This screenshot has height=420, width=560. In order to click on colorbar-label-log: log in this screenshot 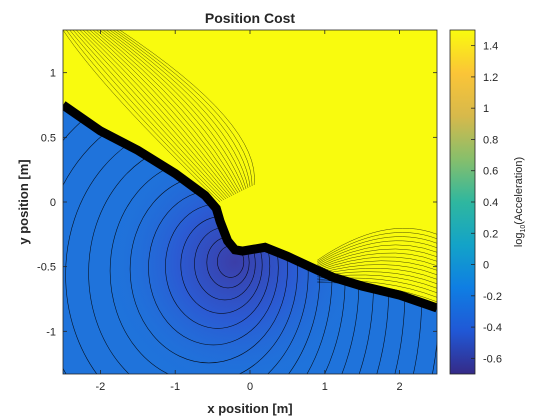, I will do `click(519, 239)`.